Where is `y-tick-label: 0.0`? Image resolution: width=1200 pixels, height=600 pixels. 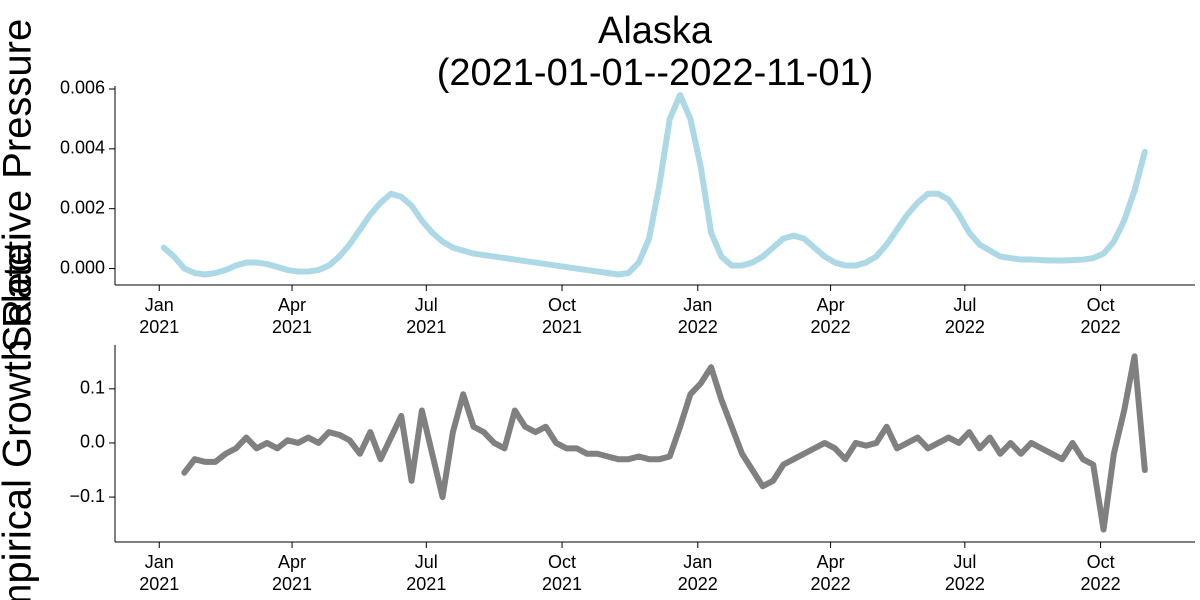
y-tick-label: 0.0 is located at coordinates (92, 442).